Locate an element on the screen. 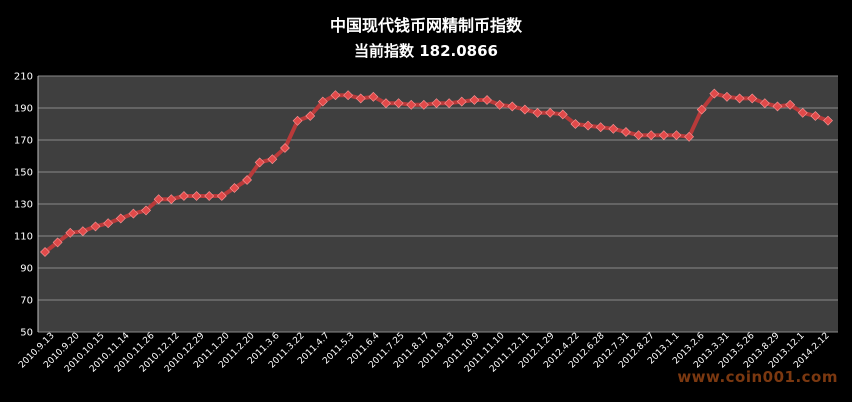  current-index-subtitle: 当前指数 182.0866 is located at coordinates (426, 51).